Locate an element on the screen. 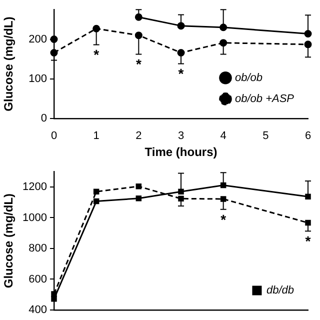 The height and width of the screenshot is (320, 320). x-tick-label: 3 is located at coordinates (181, 136).